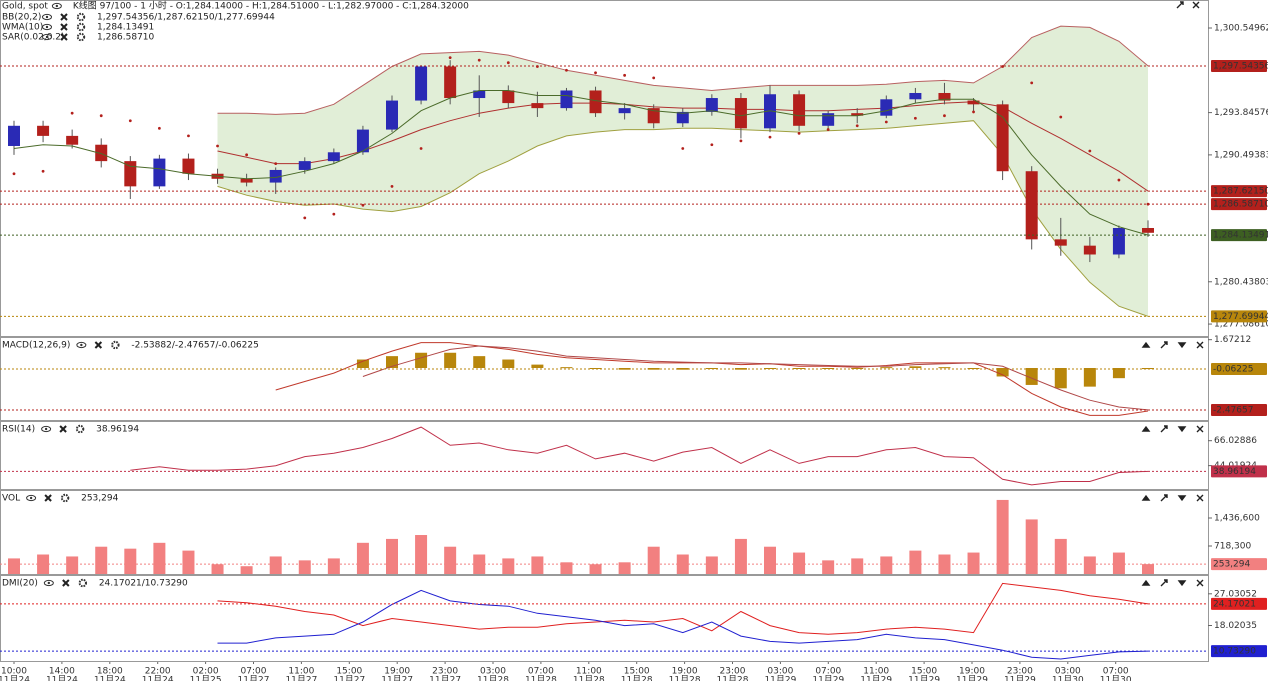 The height and width of the screenshot is (681, 1268). What do you see at coordinates (33, 38) in the screenshot?
I see `indicator-name: SAR(0.02,0.2)` at bounding box center [33, 38].